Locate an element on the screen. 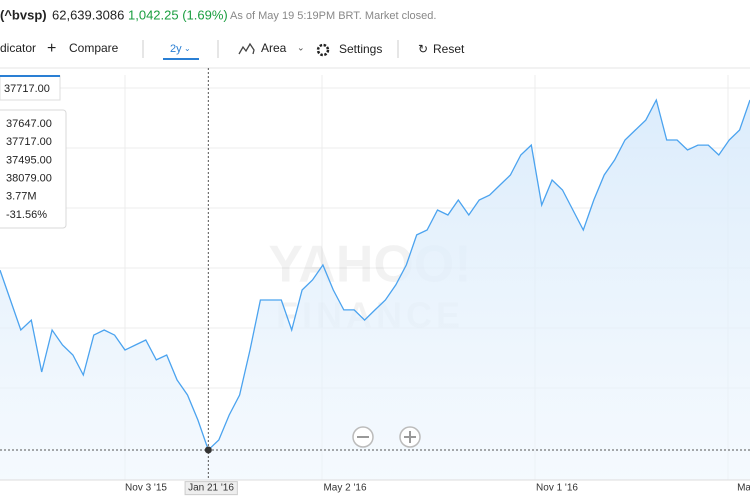  area-icon is located at coordinates (246, 48).